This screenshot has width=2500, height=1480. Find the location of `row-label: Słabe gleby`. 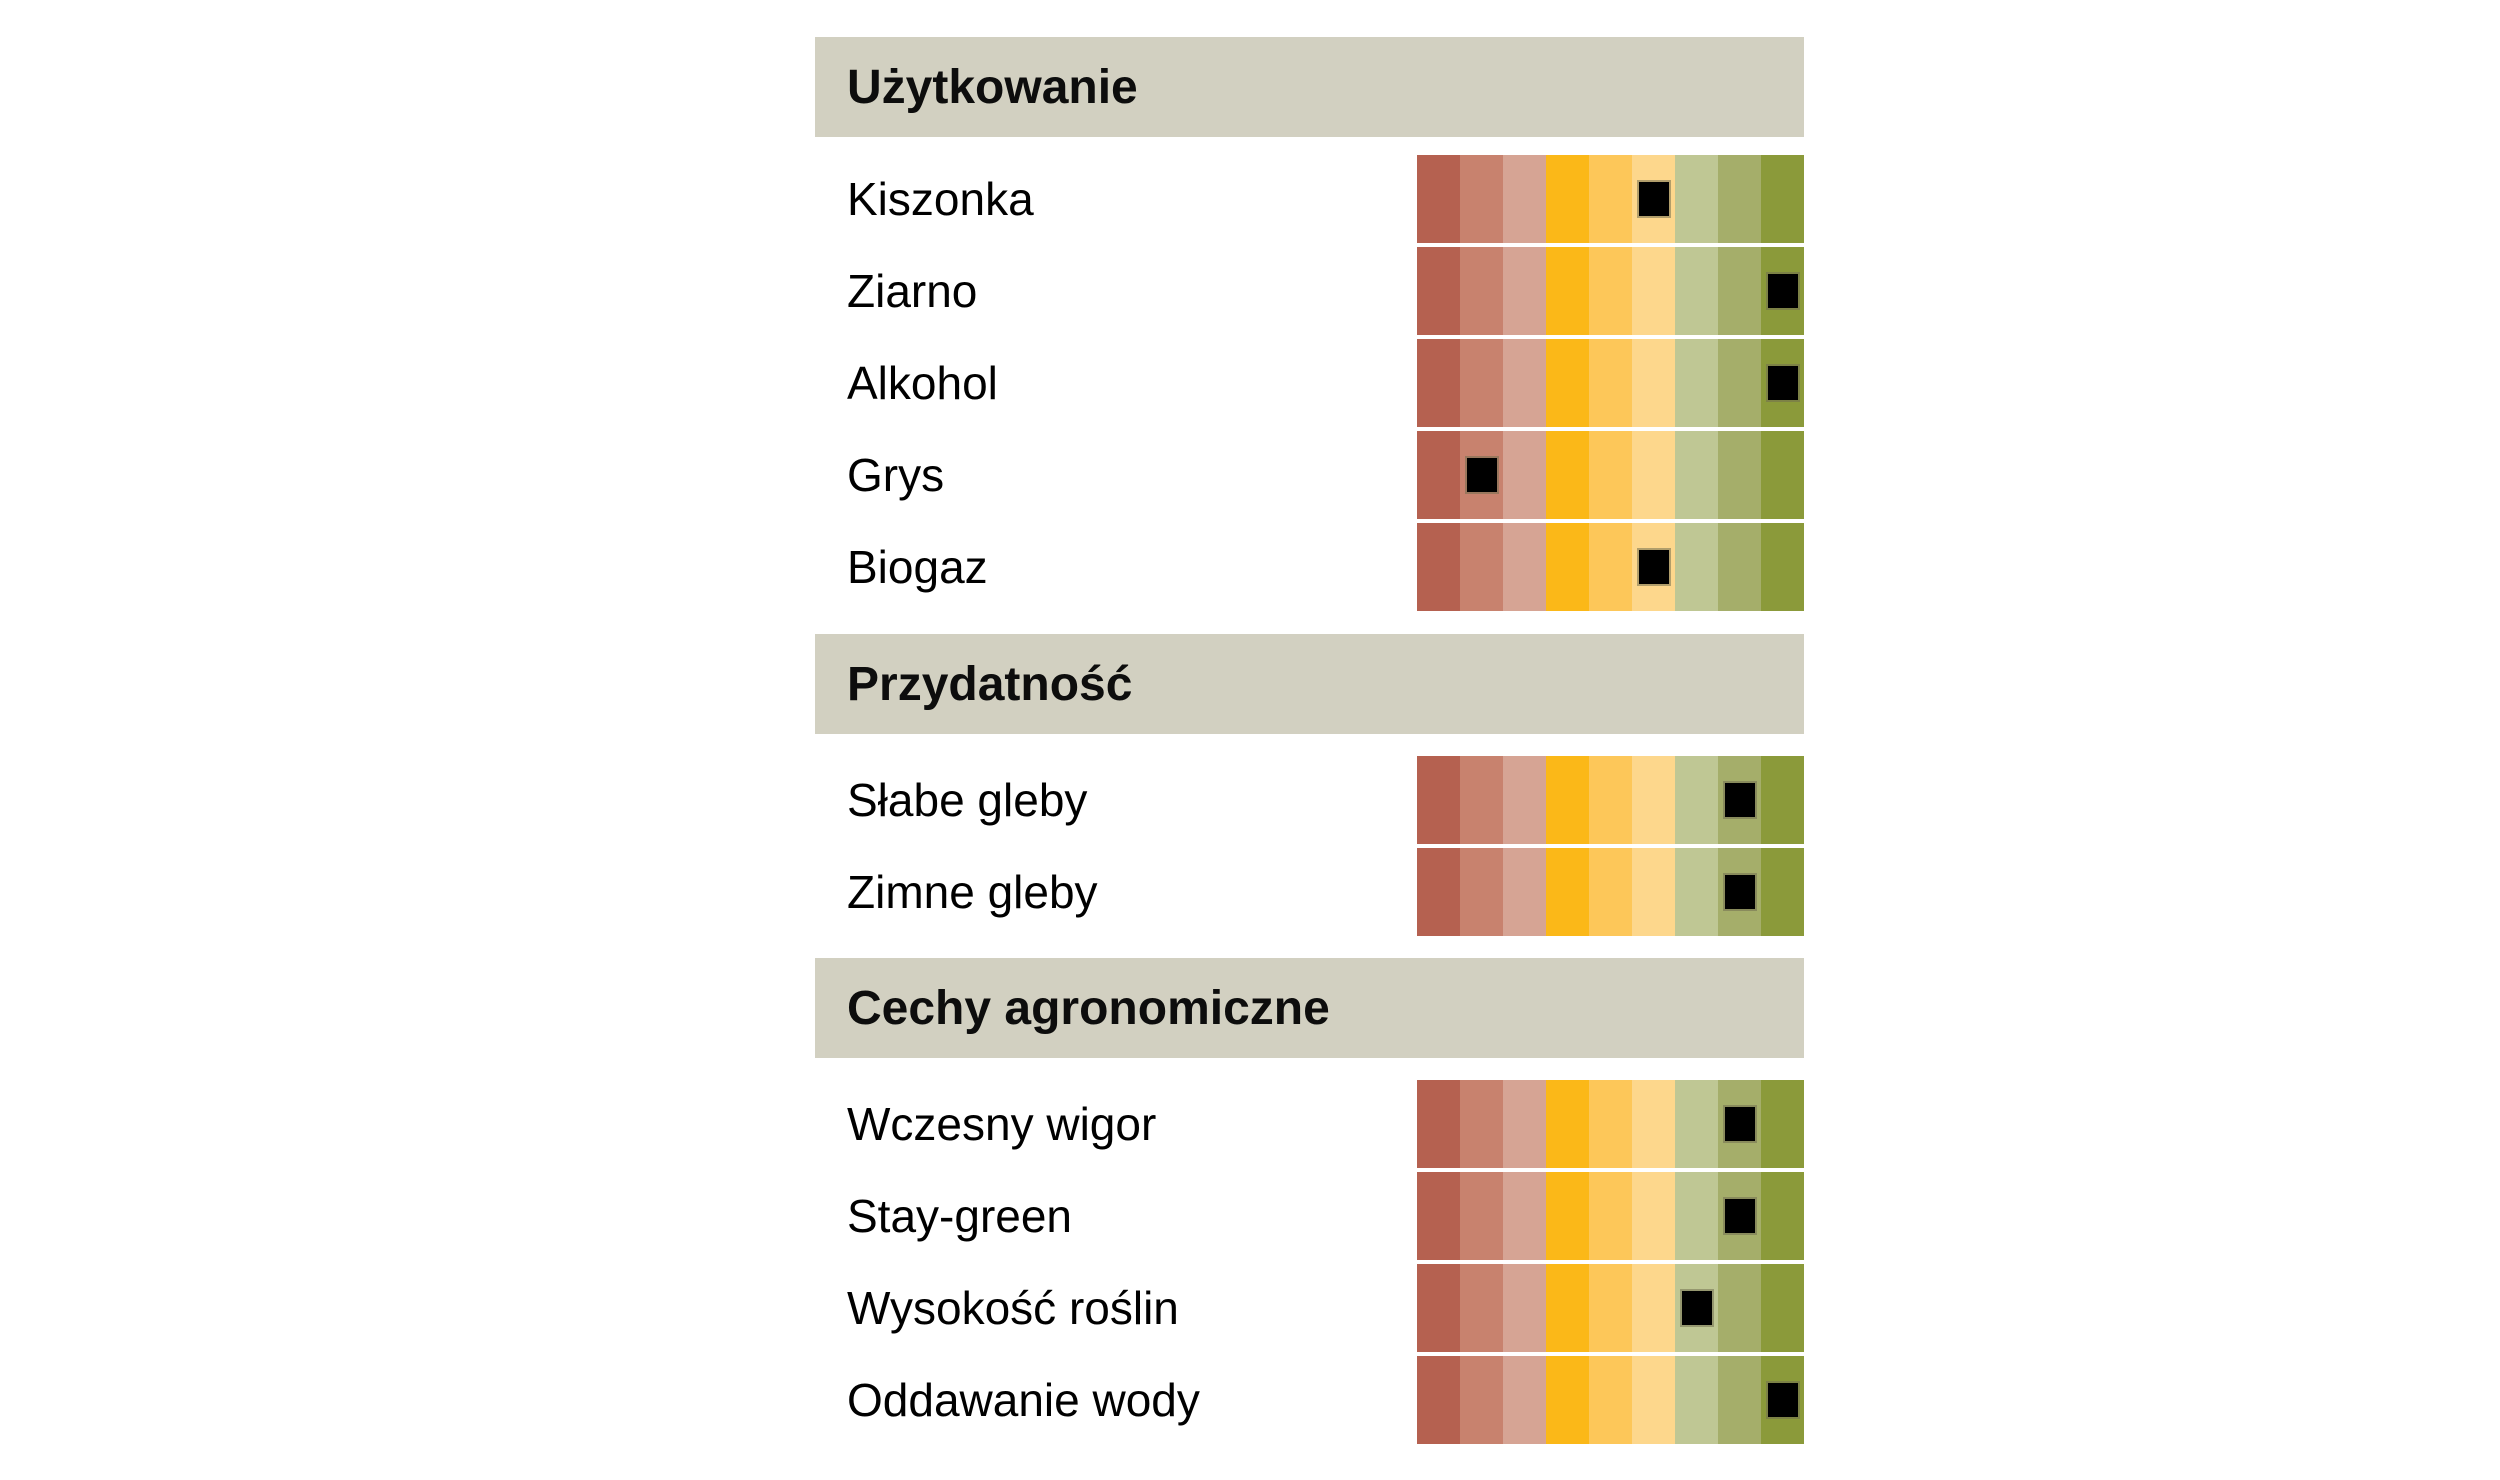

row-label: Słabe gleby is located at coordinates (967, 800).